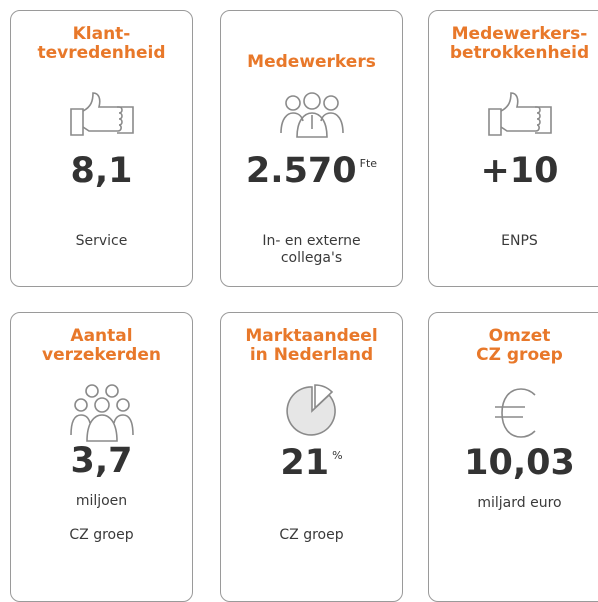  Describe the element at coordinates (519, 463) in the screenshot. I see `value-text: 10,03` at that location.